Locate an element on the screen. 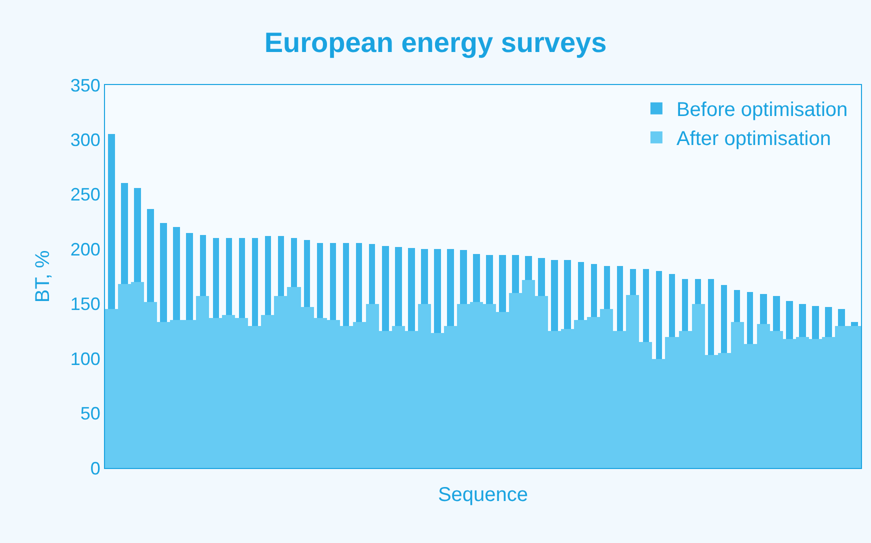  y-tick-label: 100 is located at coordinates (85, 358).